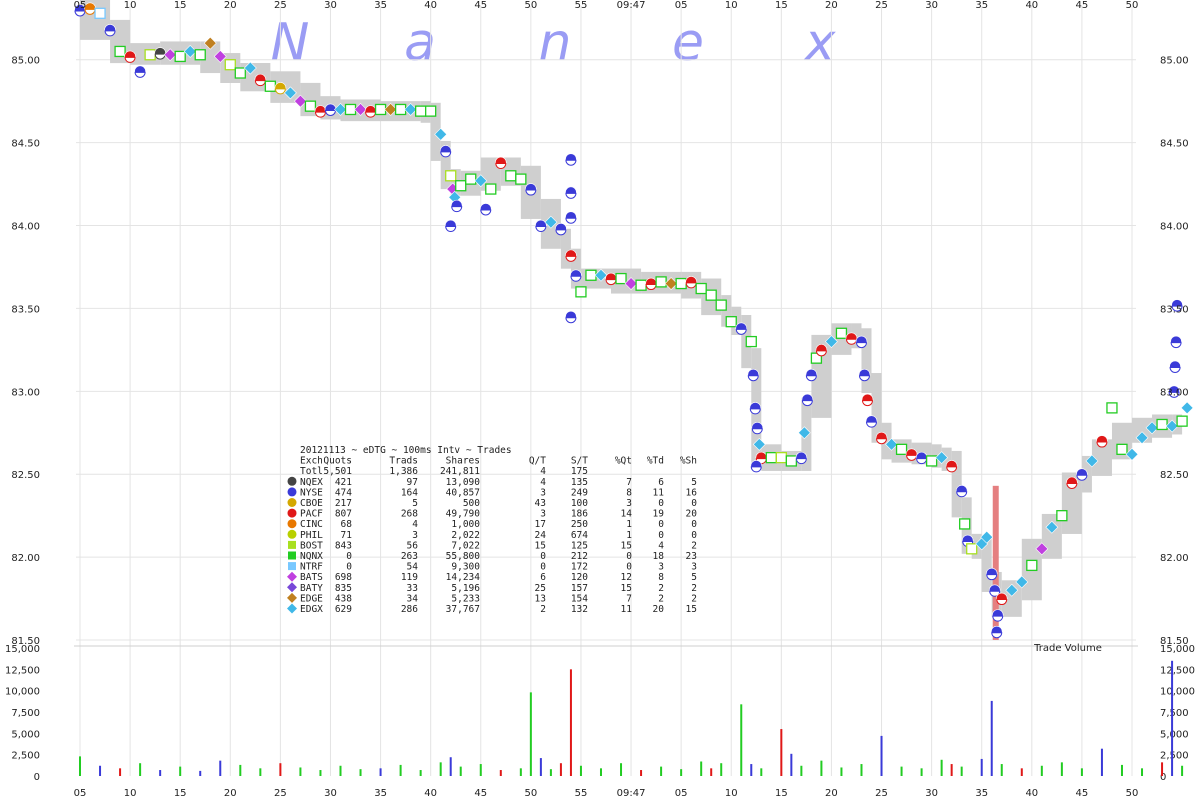 The image size is (1200, 800). What do you see at coordinates (540, 503) in the screenshot?
I see `legend-row-cell: 43` at bounding box center [540, 503].